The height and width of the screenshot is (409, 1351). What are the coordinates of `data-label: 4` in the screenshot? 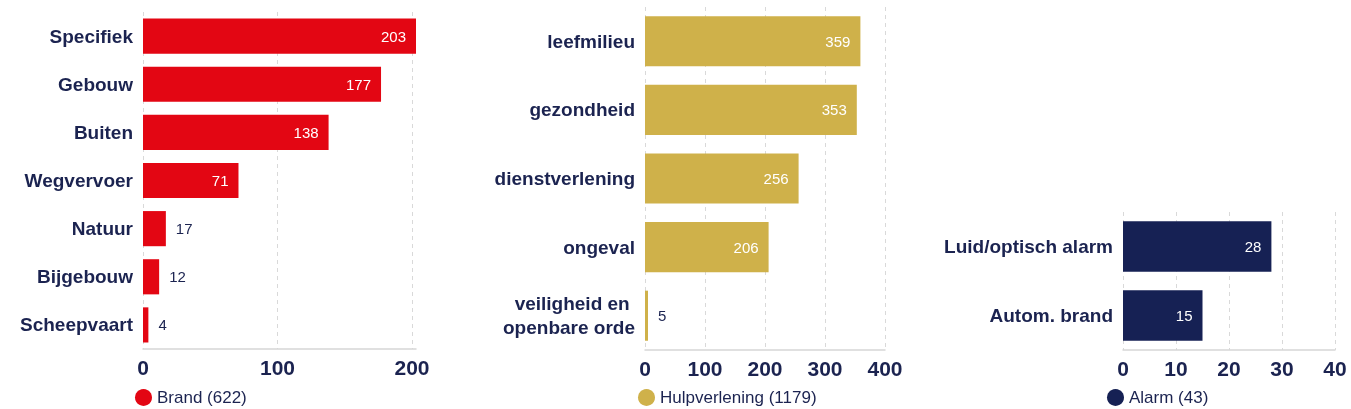 It's located at (162, 325).